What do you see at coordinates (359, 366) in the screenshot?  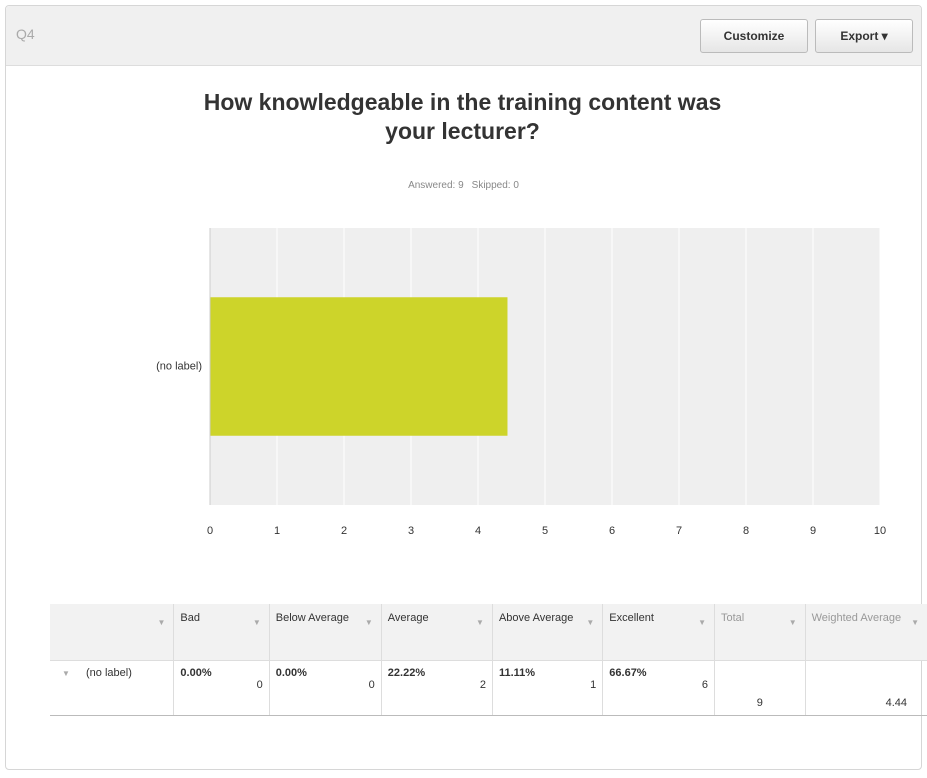 I see `bar` at bounding box center [359, 366].